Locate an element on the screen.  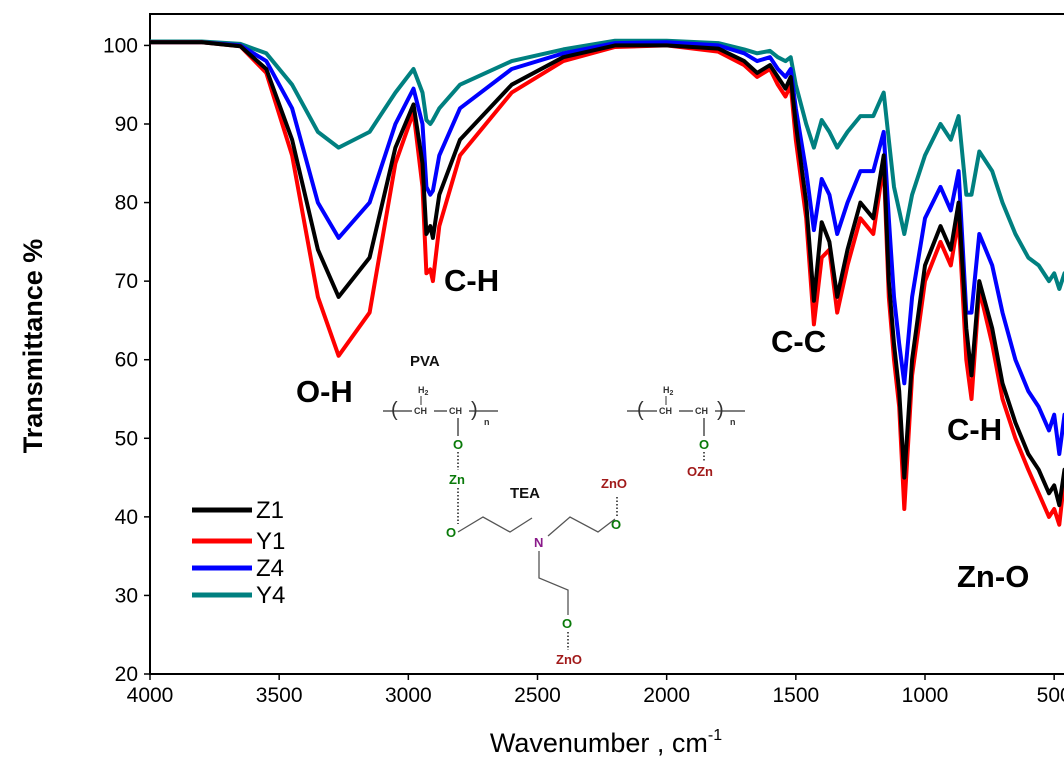
tea-o-right: O is located at coordinates (616, 524).